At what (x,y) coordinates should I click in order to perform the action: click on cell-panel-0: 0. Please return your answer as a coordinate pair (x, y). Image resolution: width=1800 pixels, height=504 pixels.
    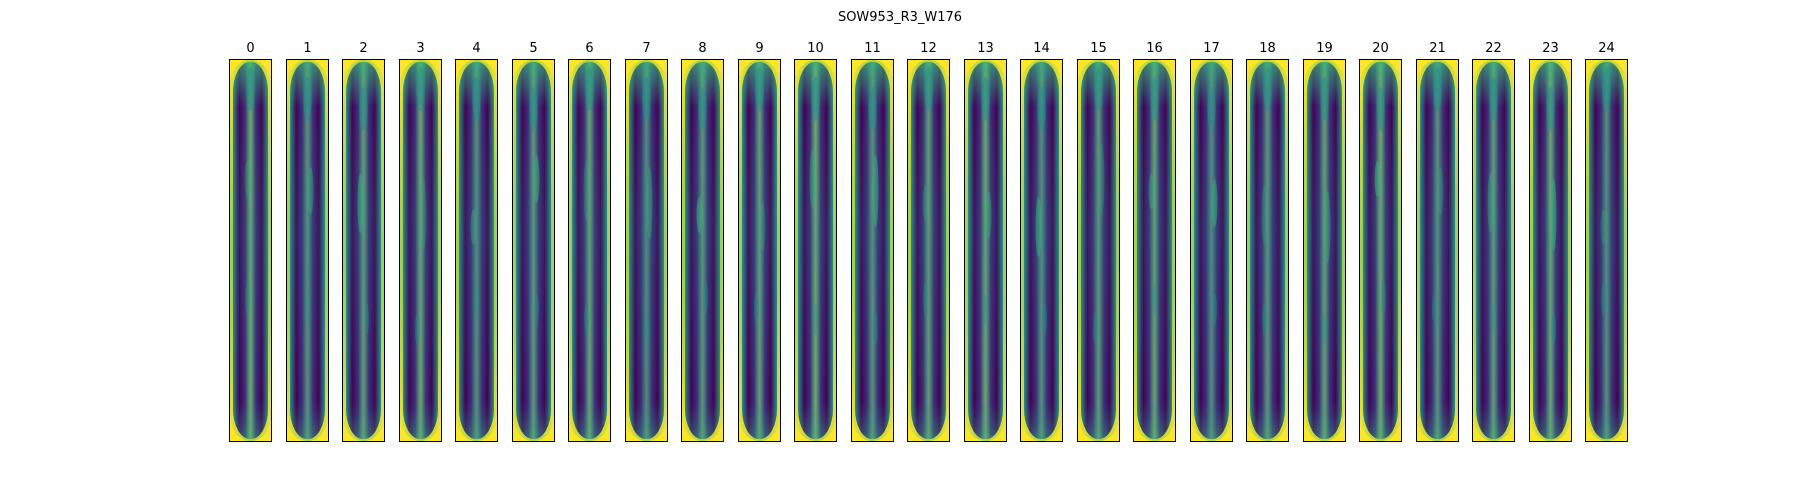
    Looking at the image, I should click on (250, 242).